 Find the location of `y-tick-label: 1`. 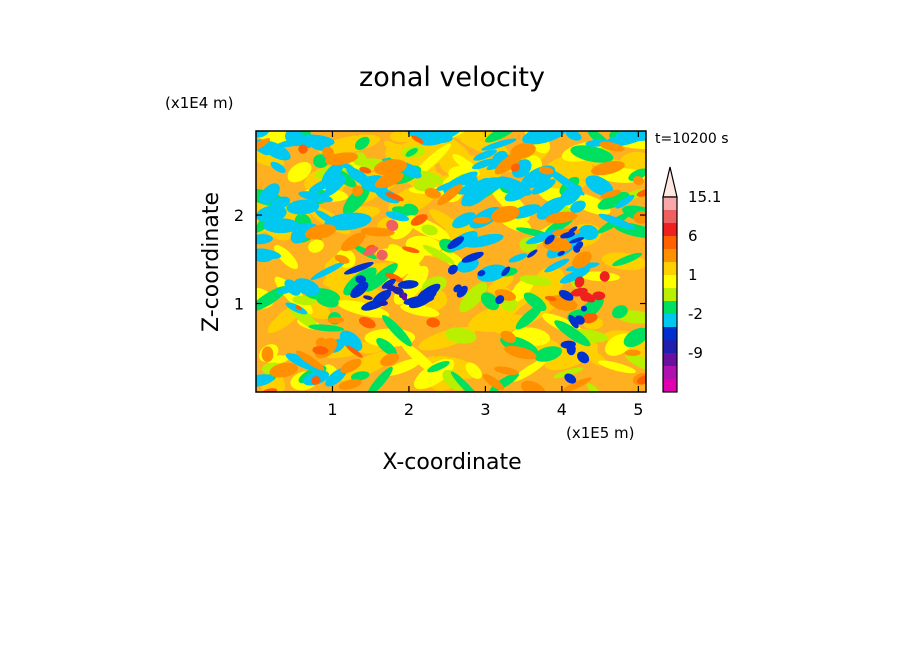

y-tick-label: 1 is located at coordinates (239, 304).